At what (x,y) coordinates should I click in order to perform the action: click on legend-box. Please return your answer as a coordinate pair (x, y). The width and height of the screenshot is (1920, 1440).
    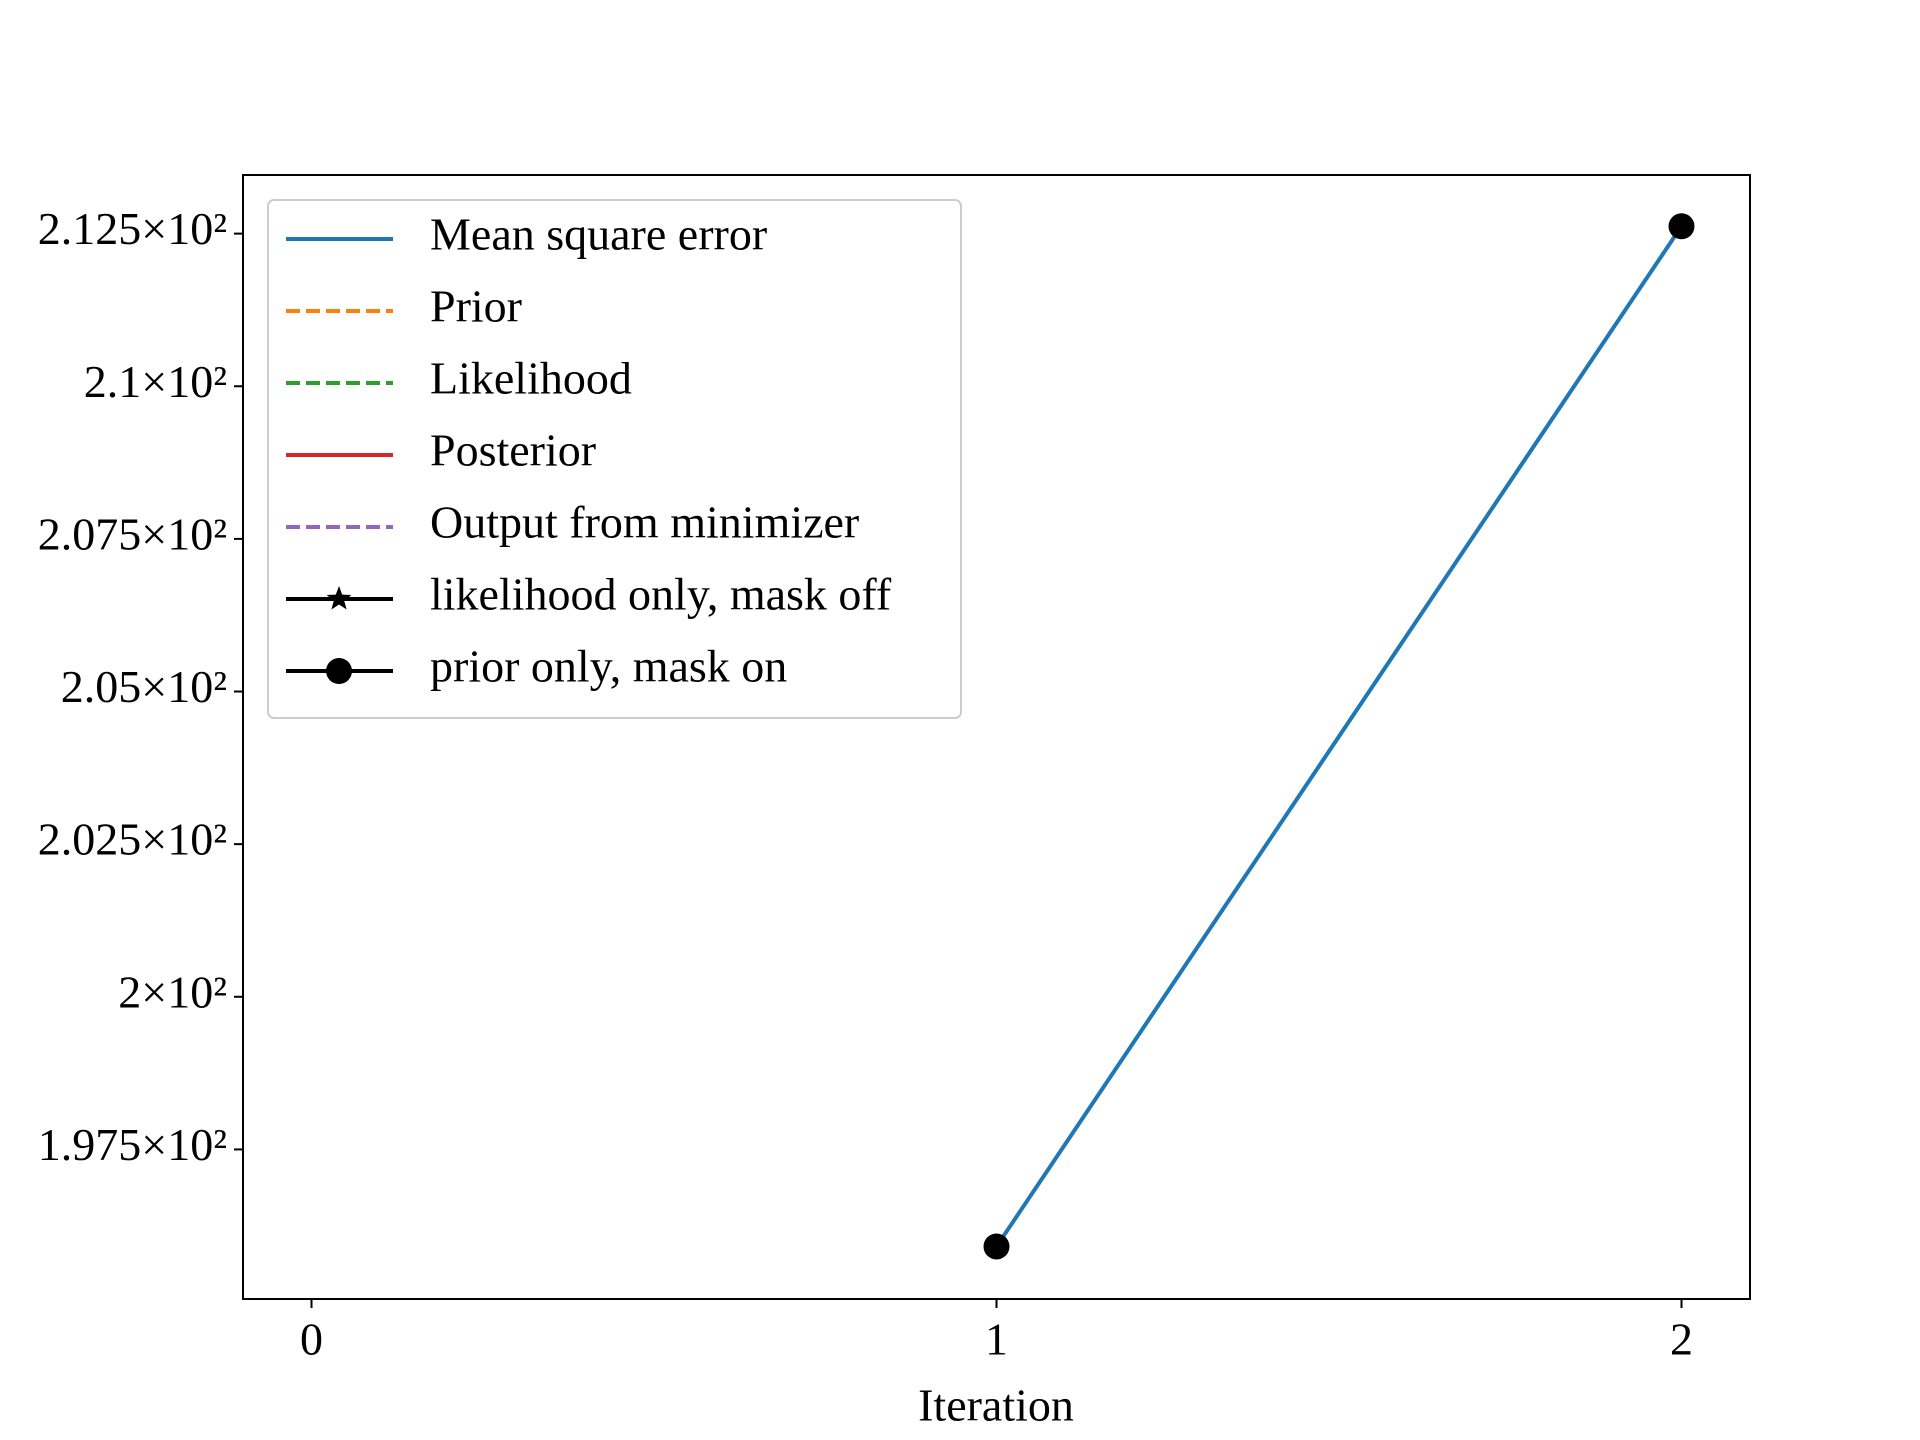
    Looking at the image, I should click on (614, 459).